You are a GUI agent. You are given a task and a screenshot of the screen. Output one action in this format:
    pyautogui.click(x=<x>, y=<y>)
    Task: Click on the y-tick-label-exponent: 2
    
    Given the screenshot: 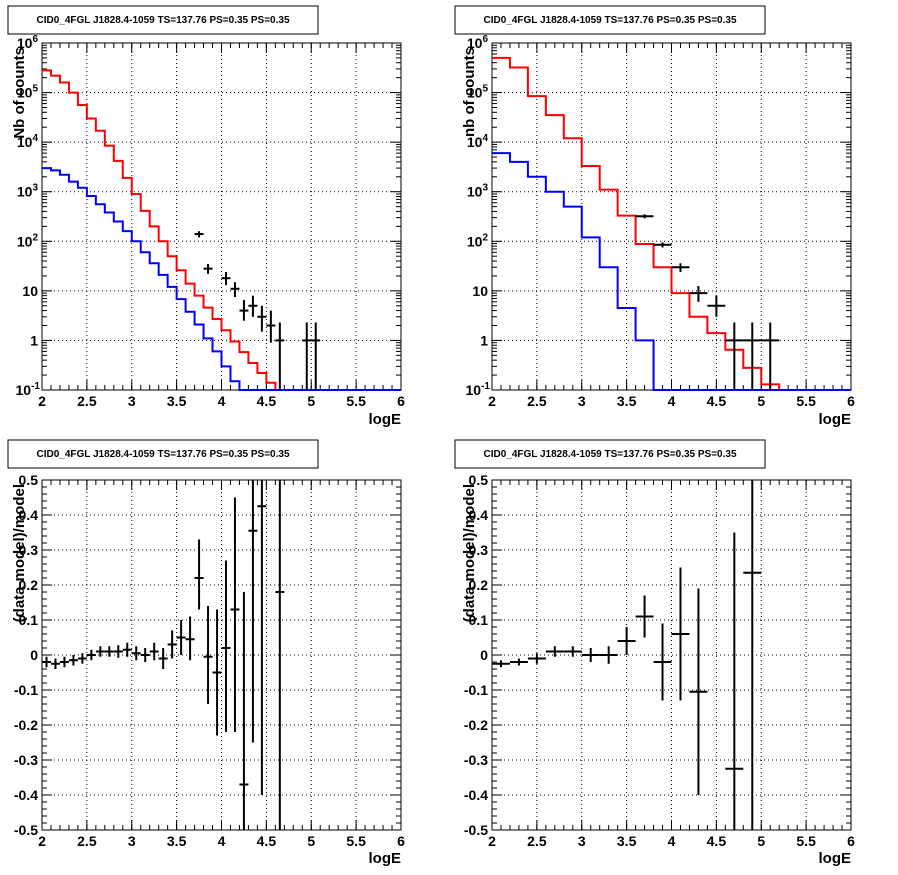 What is the action you would take?
    pyautogui.click(x=485, y=237)
    